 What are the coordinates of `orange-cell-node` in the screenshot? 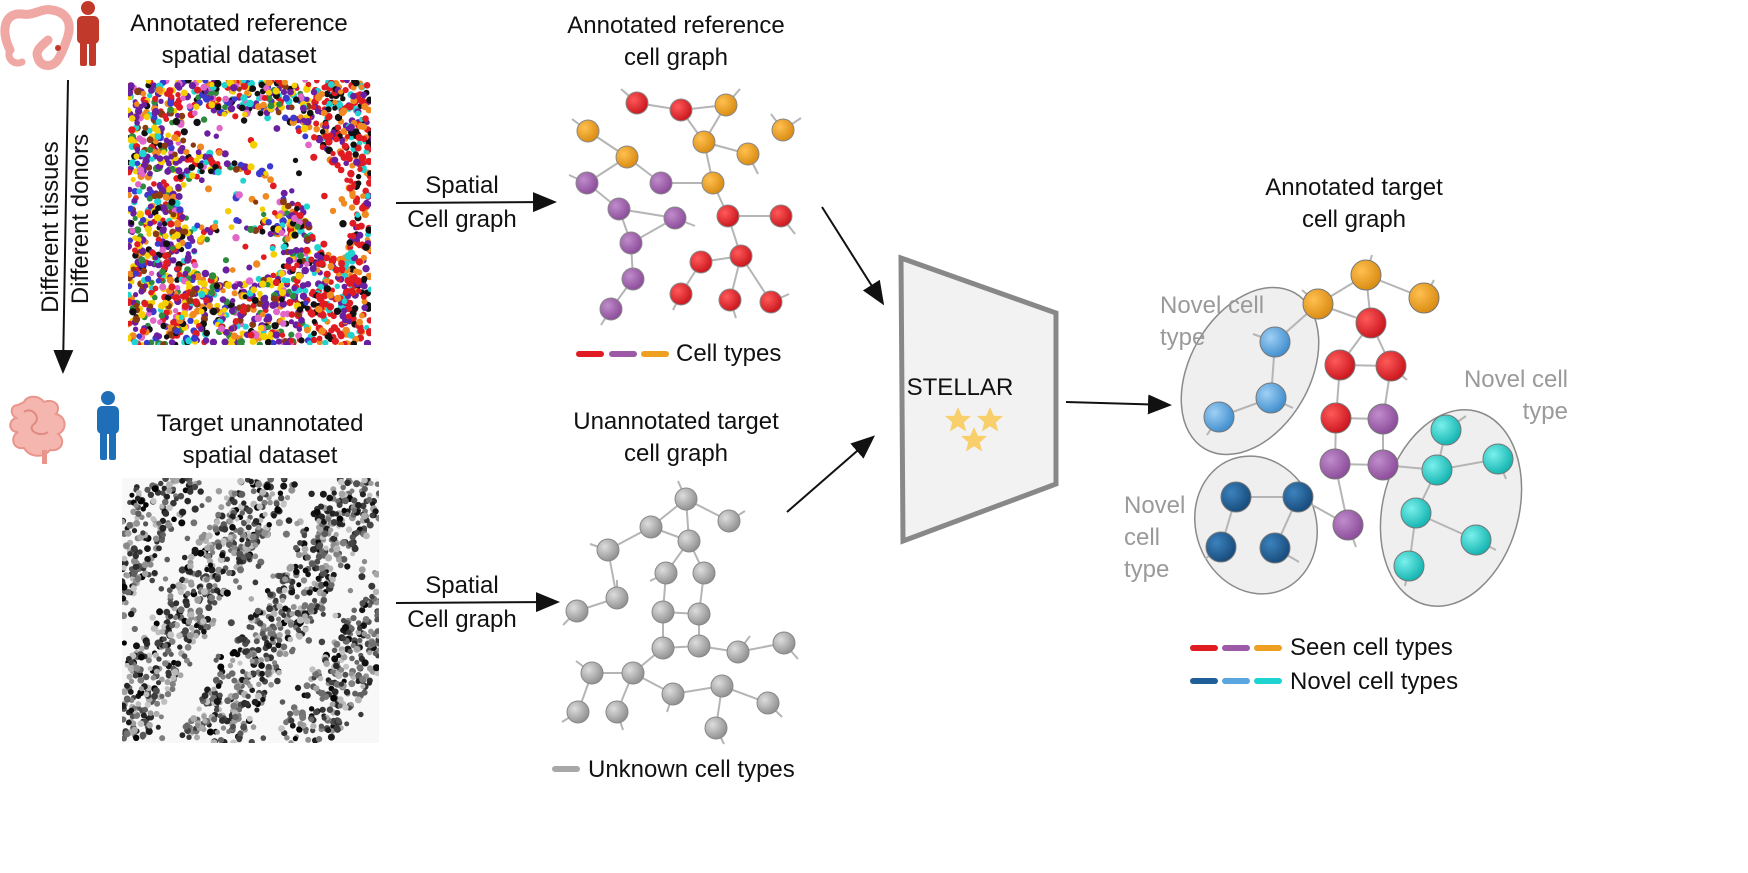 It's located at (704, 142).